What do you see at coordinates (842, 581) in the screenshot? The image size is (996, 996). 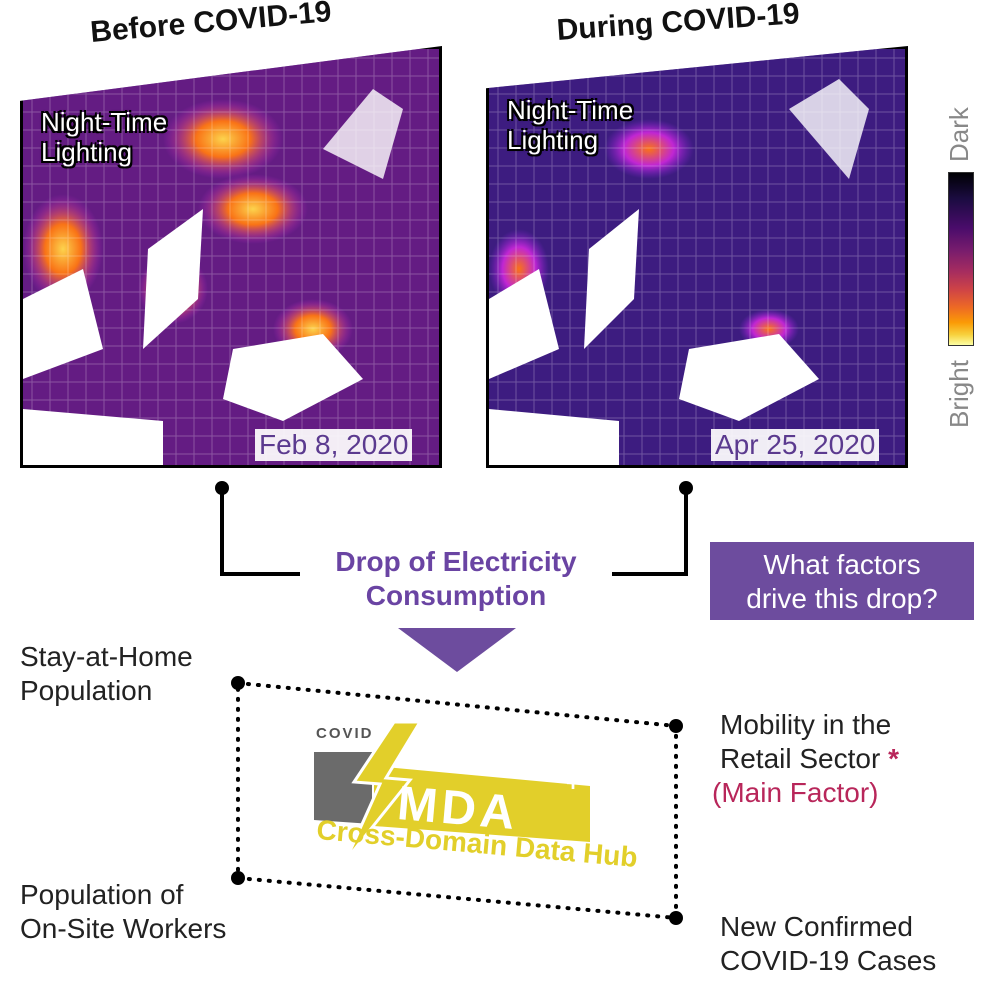 I see `question-box: What factors drive this drop?` at bounding box center [842, 581].